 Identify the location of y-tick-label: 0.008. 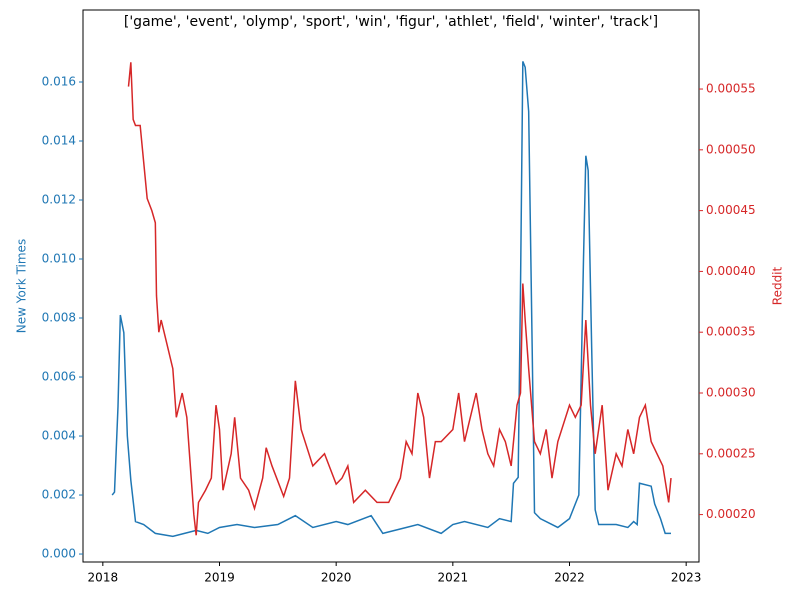
(59, 318).